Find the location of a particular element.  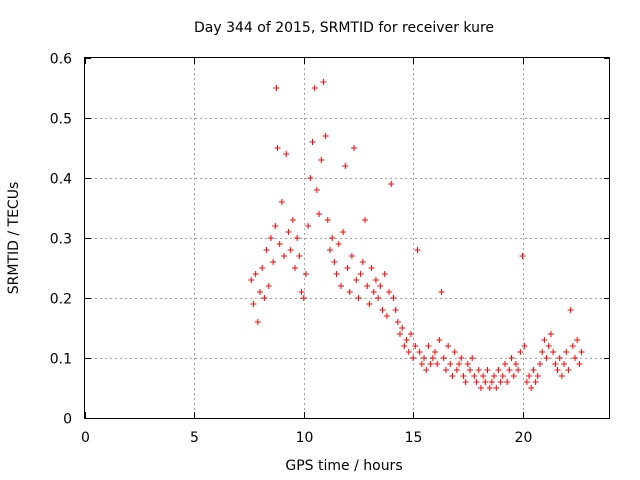

y-axis-label: SRMTID / TECUs is located at coordinates (14, 238).